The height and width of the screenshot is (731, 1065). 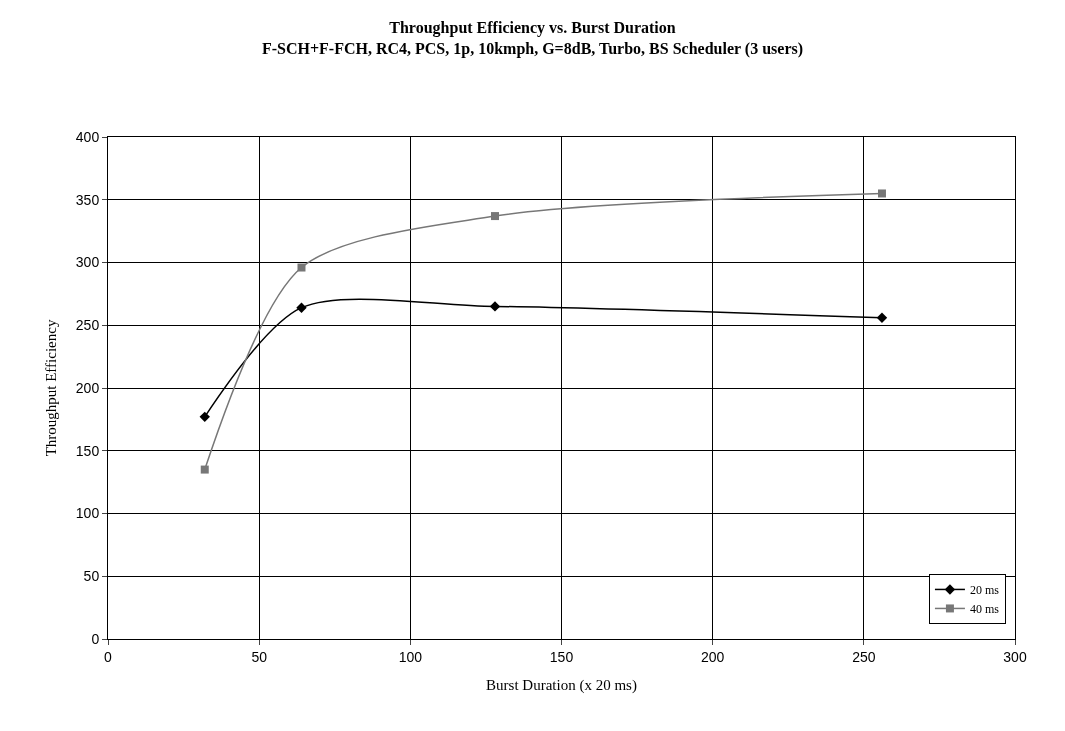 What do you see at coordinates (51, 388) in the screenshot?
I see `y-axis-title: Throughput Efficiency` at bounding box center [51, 388].